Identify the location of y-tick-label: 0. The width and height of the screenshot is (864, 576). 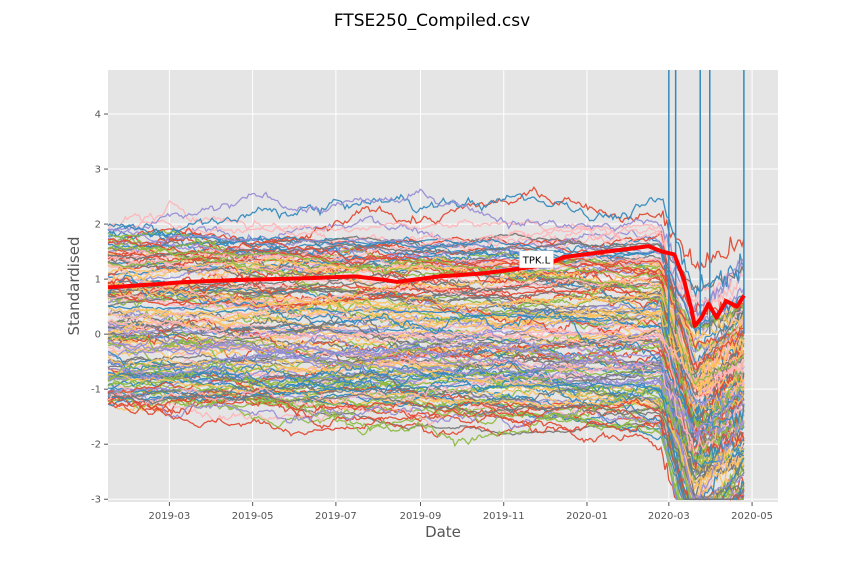
(98, 335).